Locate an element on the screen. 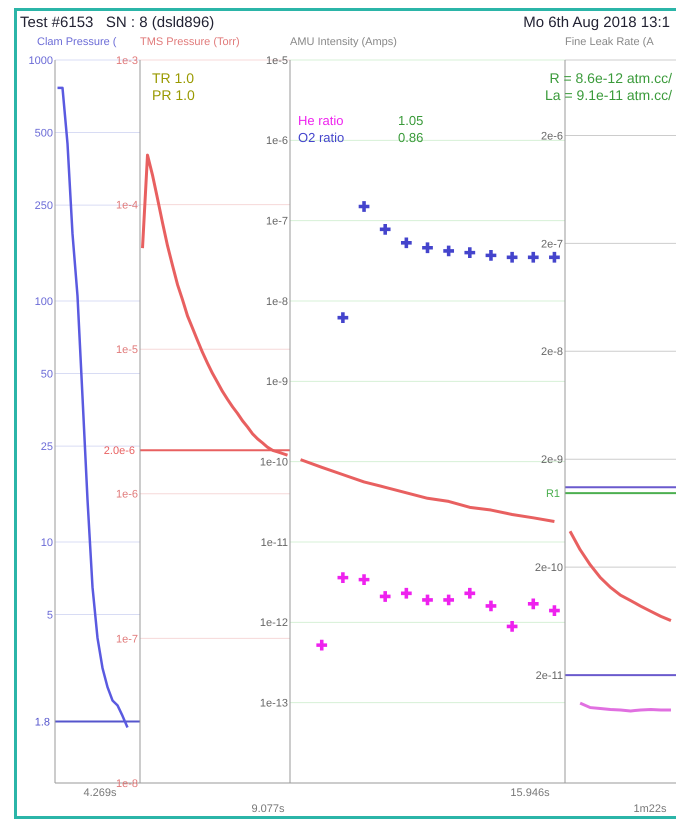 The height and width of the screenshot is (823, 676). y-tick-label: 2e-8 is located at coordinates (551, 352).